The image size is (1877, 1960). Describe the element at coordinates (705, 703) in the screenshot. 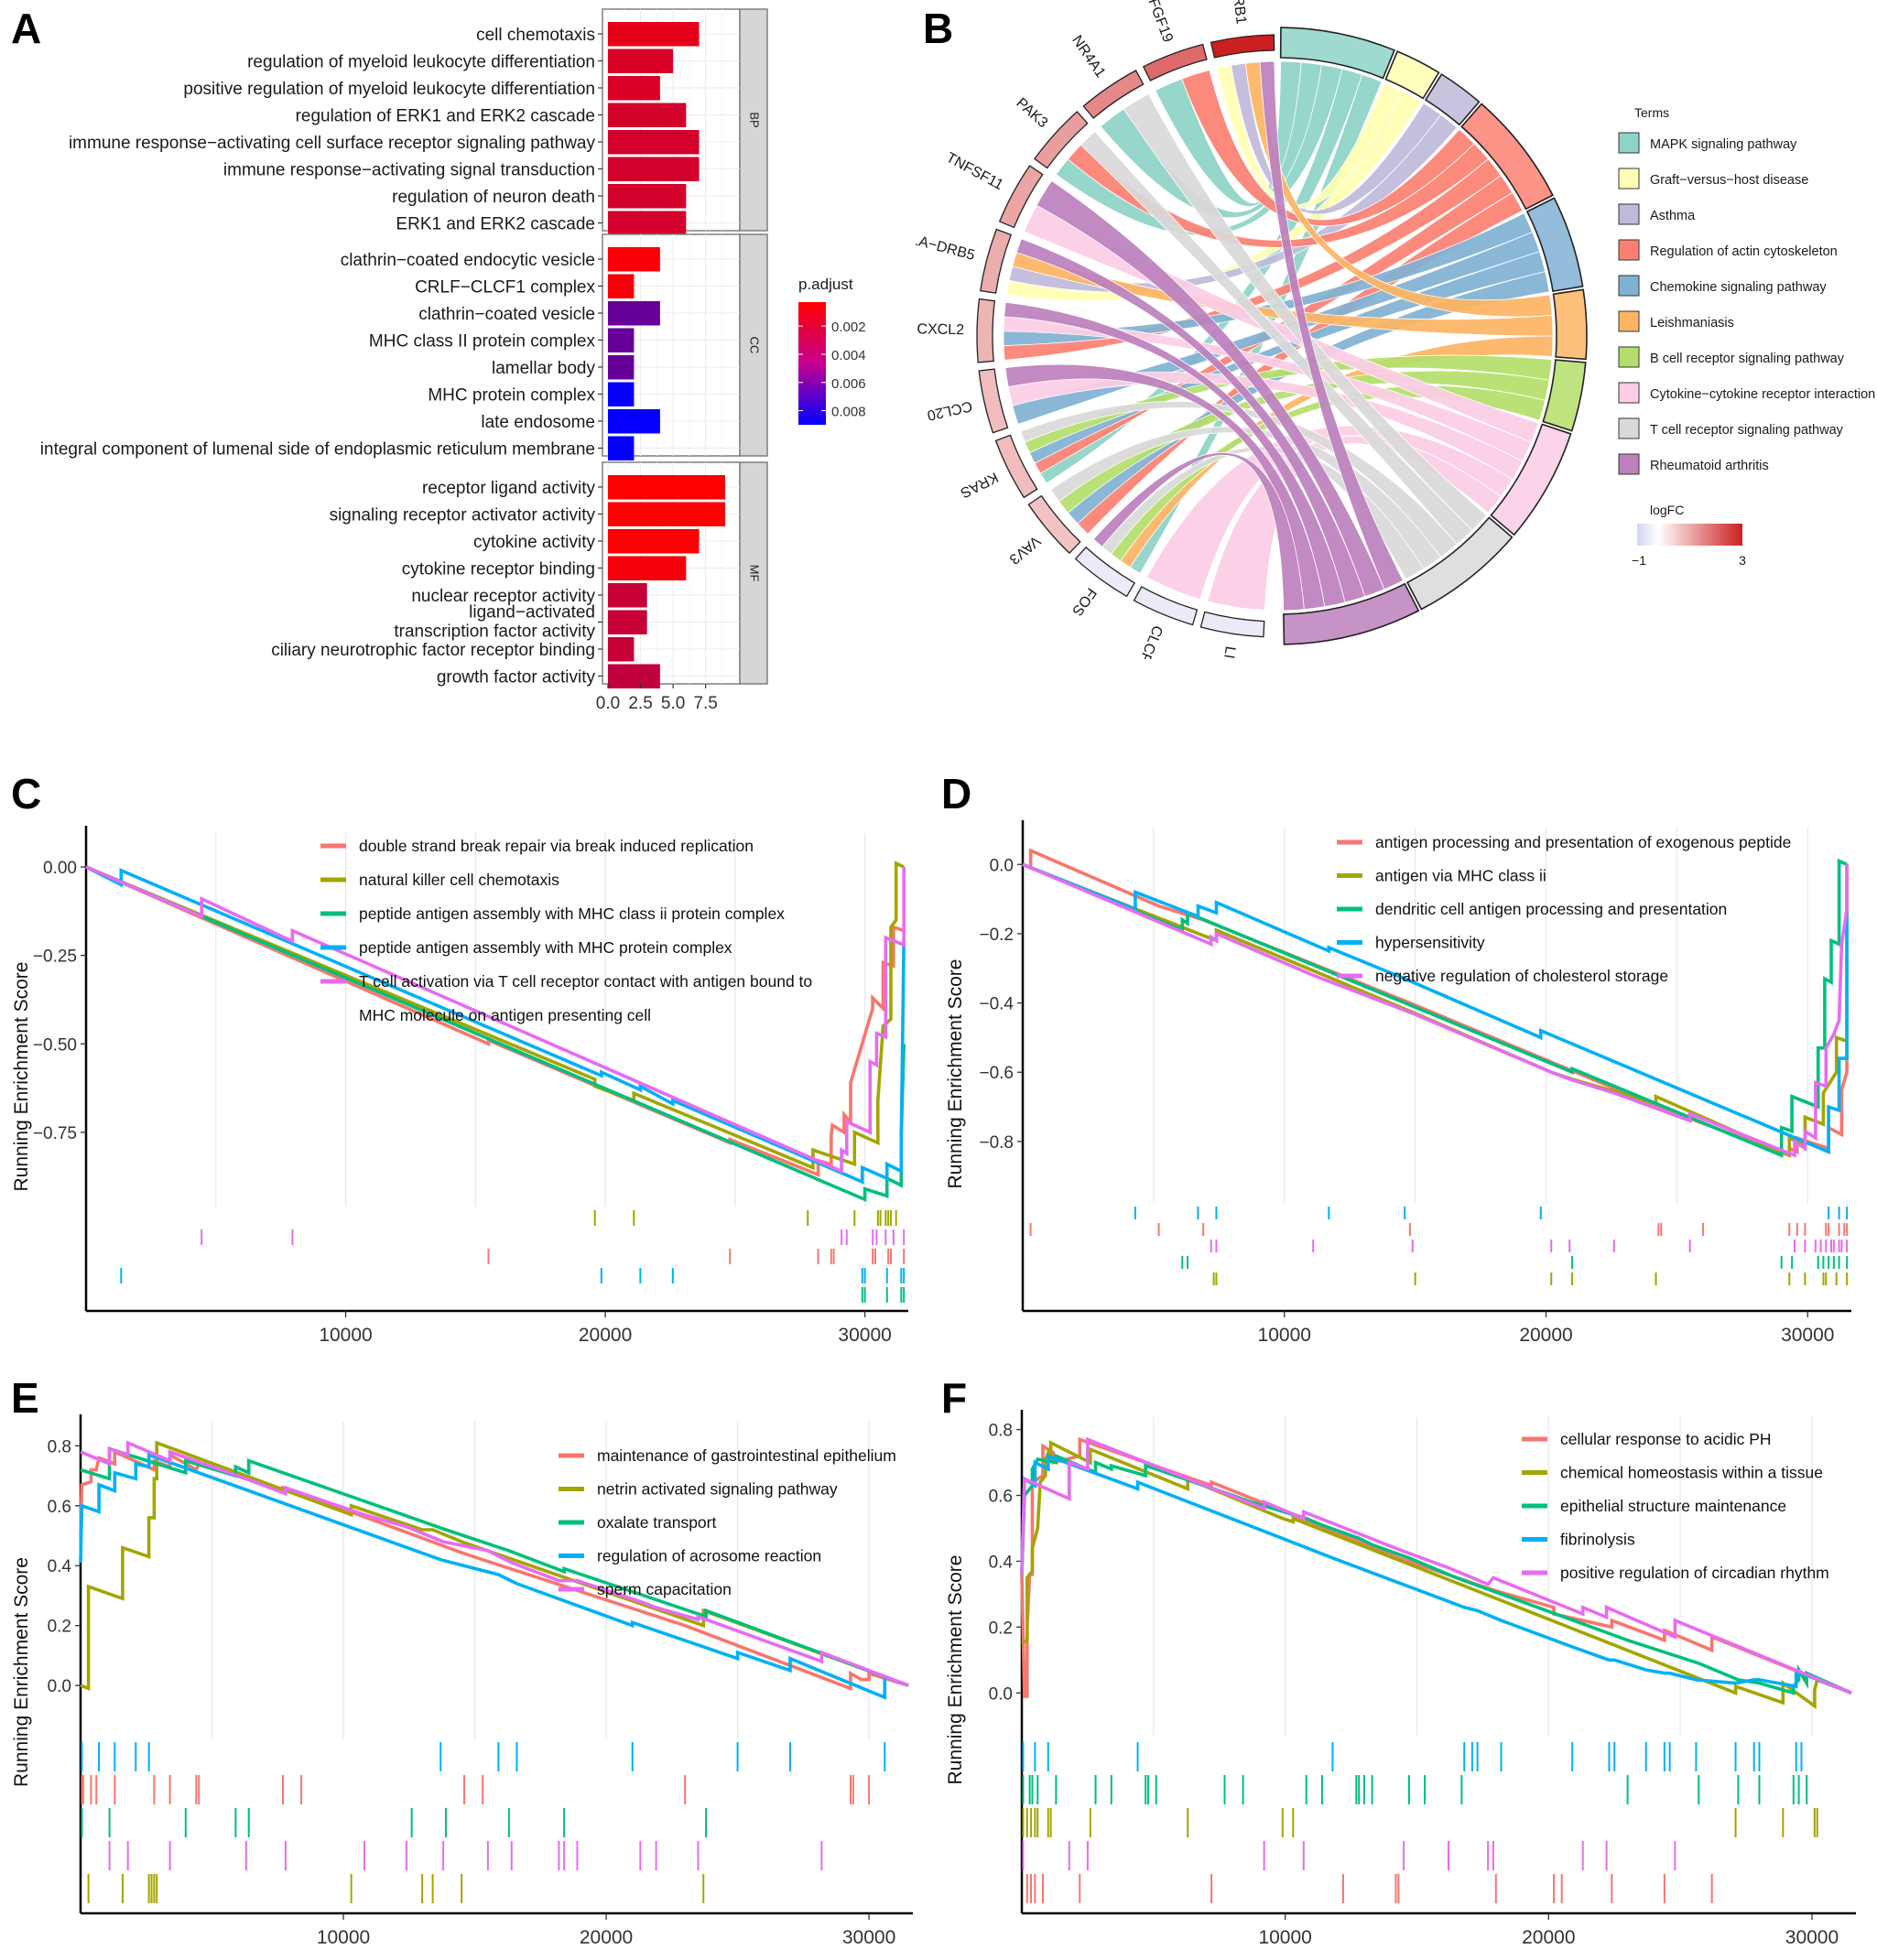

I see `x-tick-label: 7.5` at that location.